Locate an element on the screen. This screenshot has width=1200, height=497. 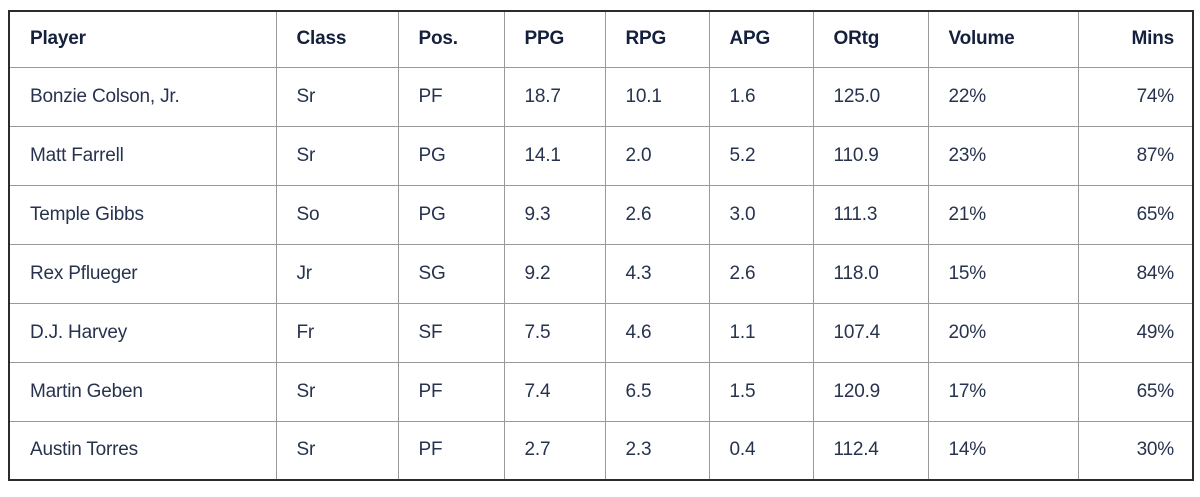
stat-cell: 120.9 is located at coordinates (870, 391).